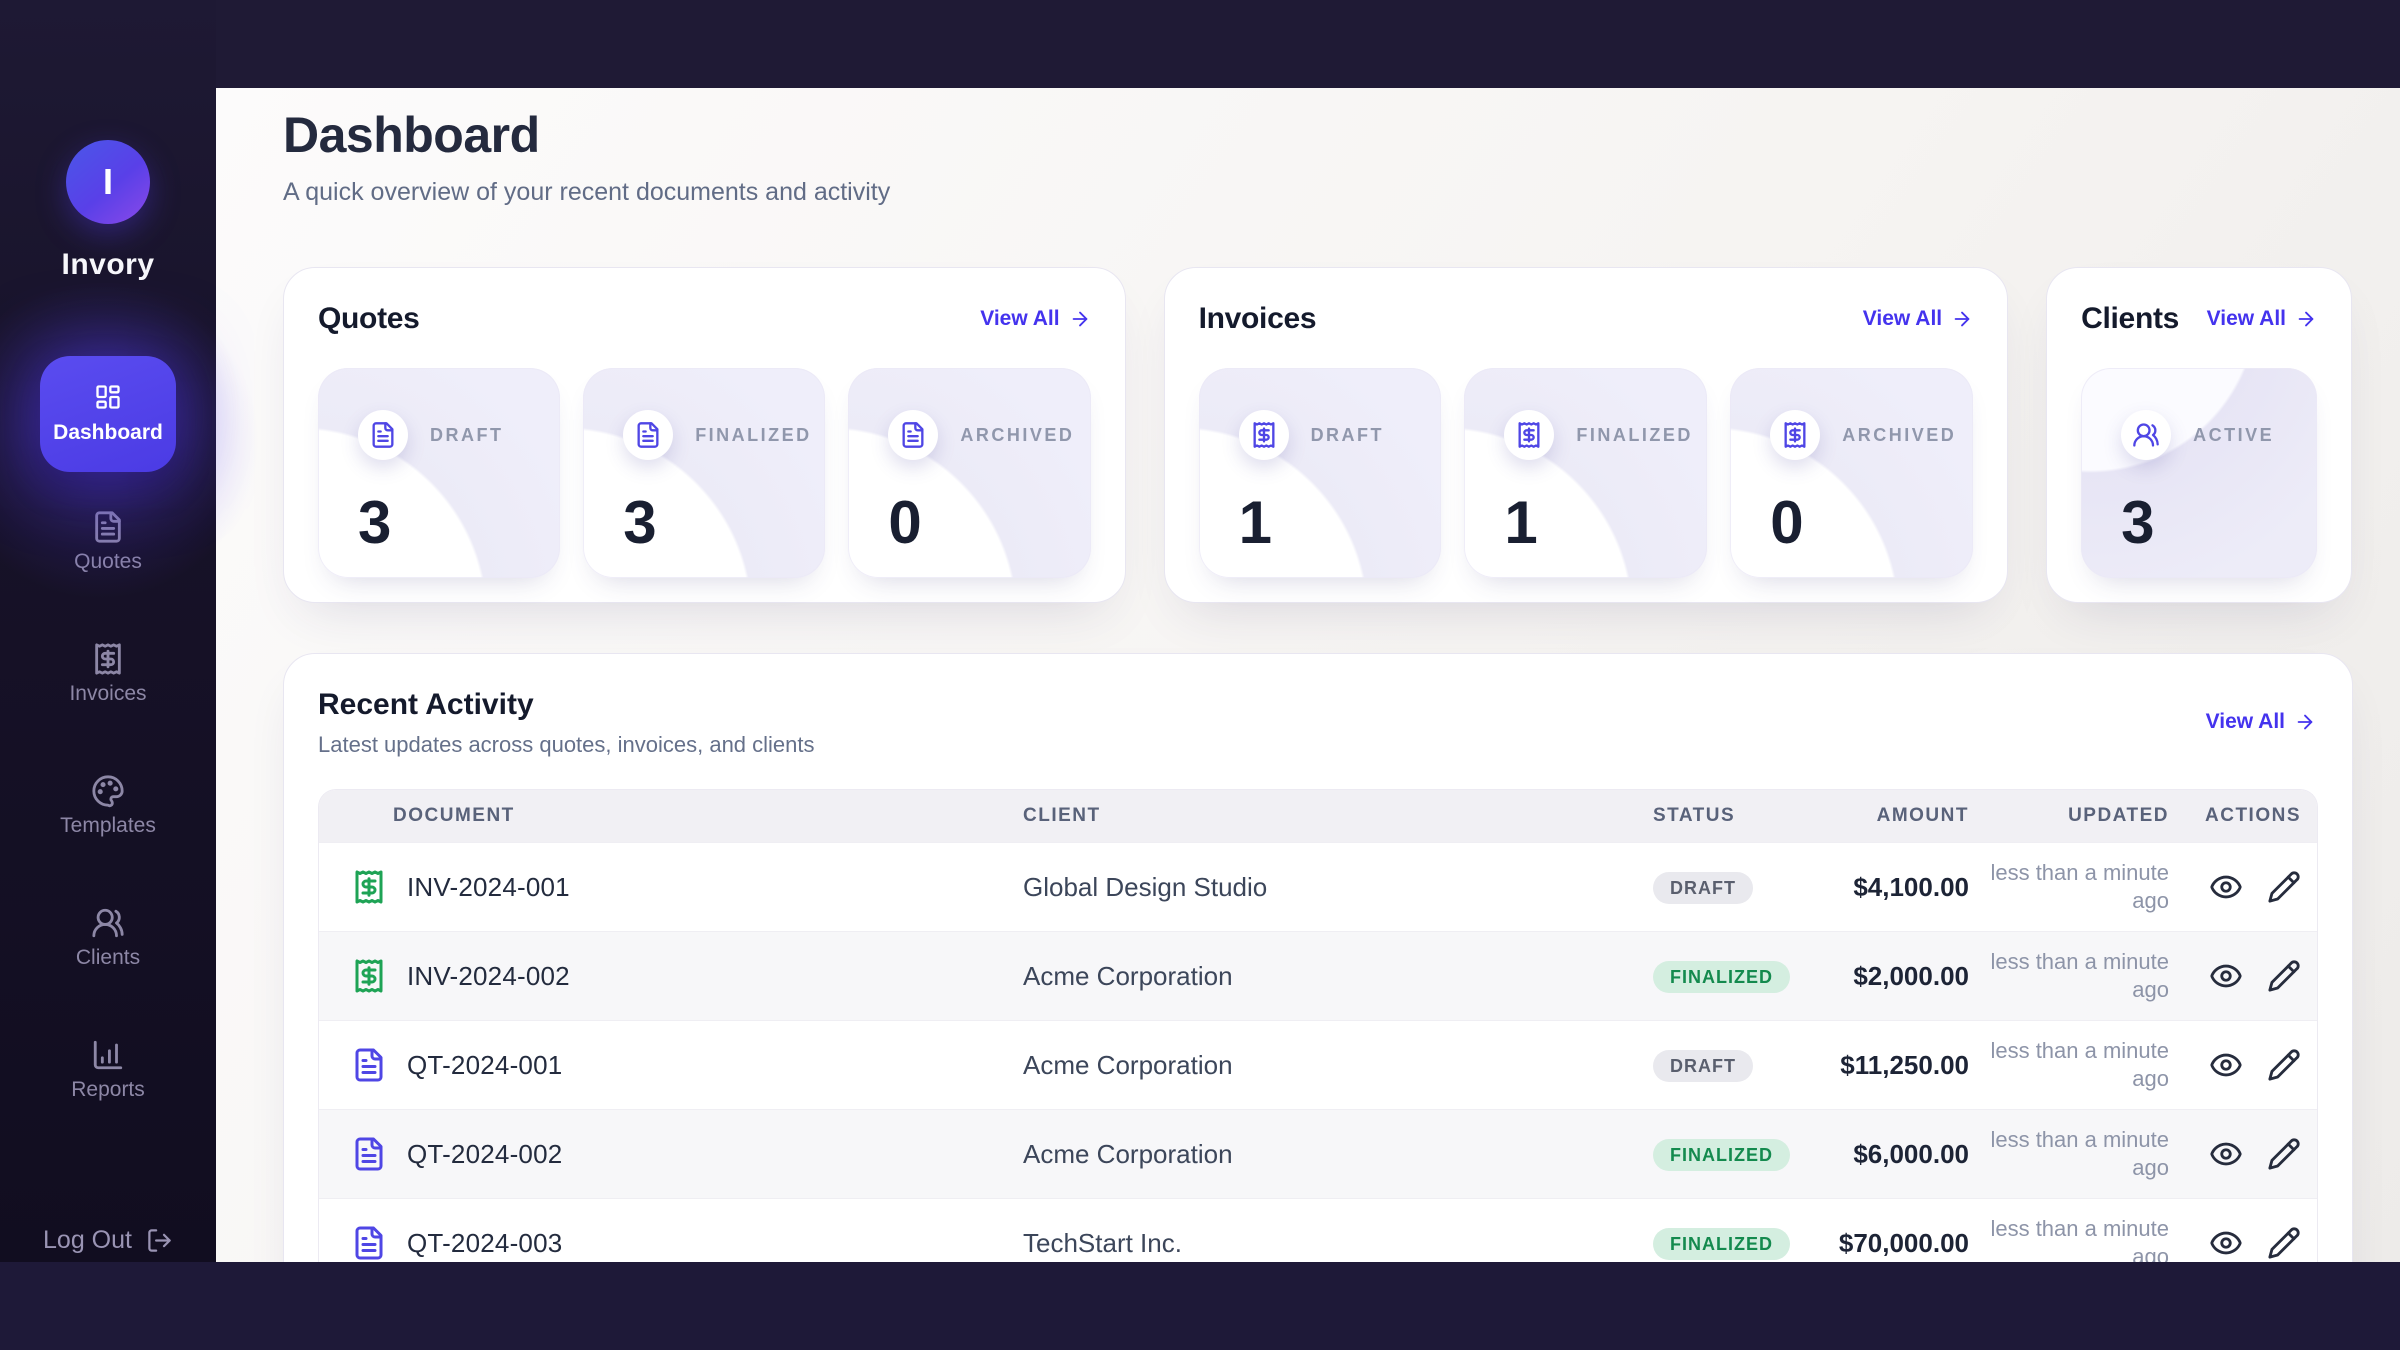  What do you see at coordinates (2199, 435) in the screenshot?
I see `clients-card: Clients View All ACTIVE 3` at bounding box center [2199, 435].